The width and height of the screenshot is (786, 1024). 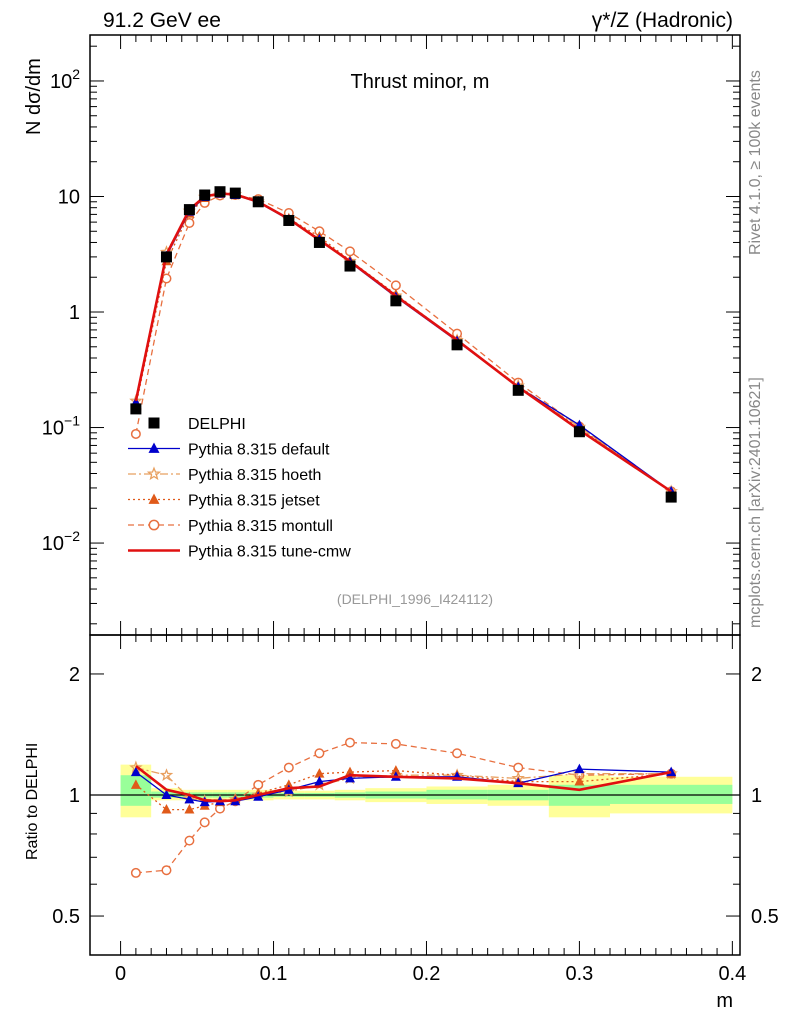 I want to click on legend-marker-delphi, so click(x=154, y=423).